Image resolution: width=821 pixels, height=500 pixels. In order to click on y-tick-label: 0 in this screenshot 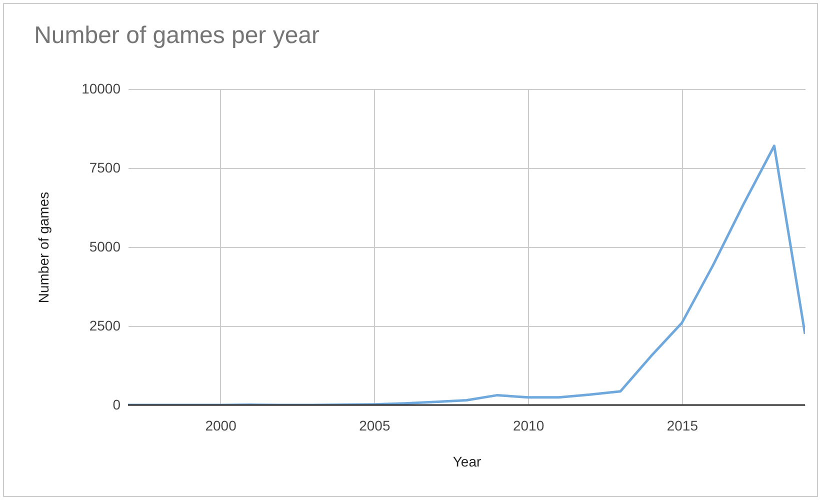, I will do `click(116, 404)`.